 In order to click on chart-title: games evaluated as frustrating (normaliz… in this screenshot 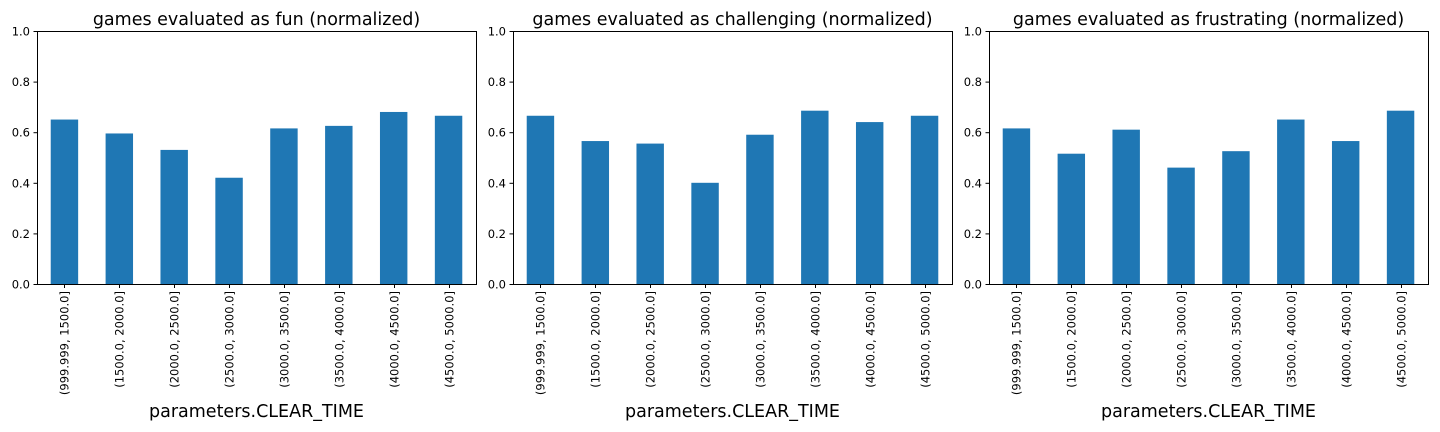, I will do `click(1208, 20)`.